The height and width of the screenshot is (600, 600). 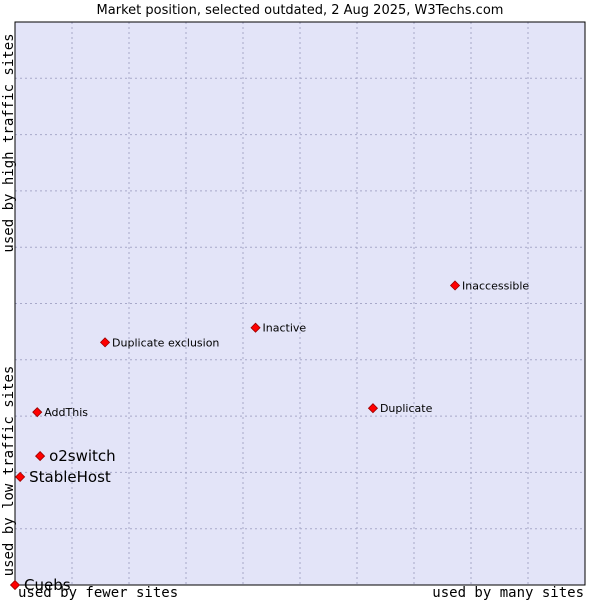 What do you see at coordinates (82, 456) in the screenshot?
I see `point-label: o2switch` at bounding box center [82, 456].